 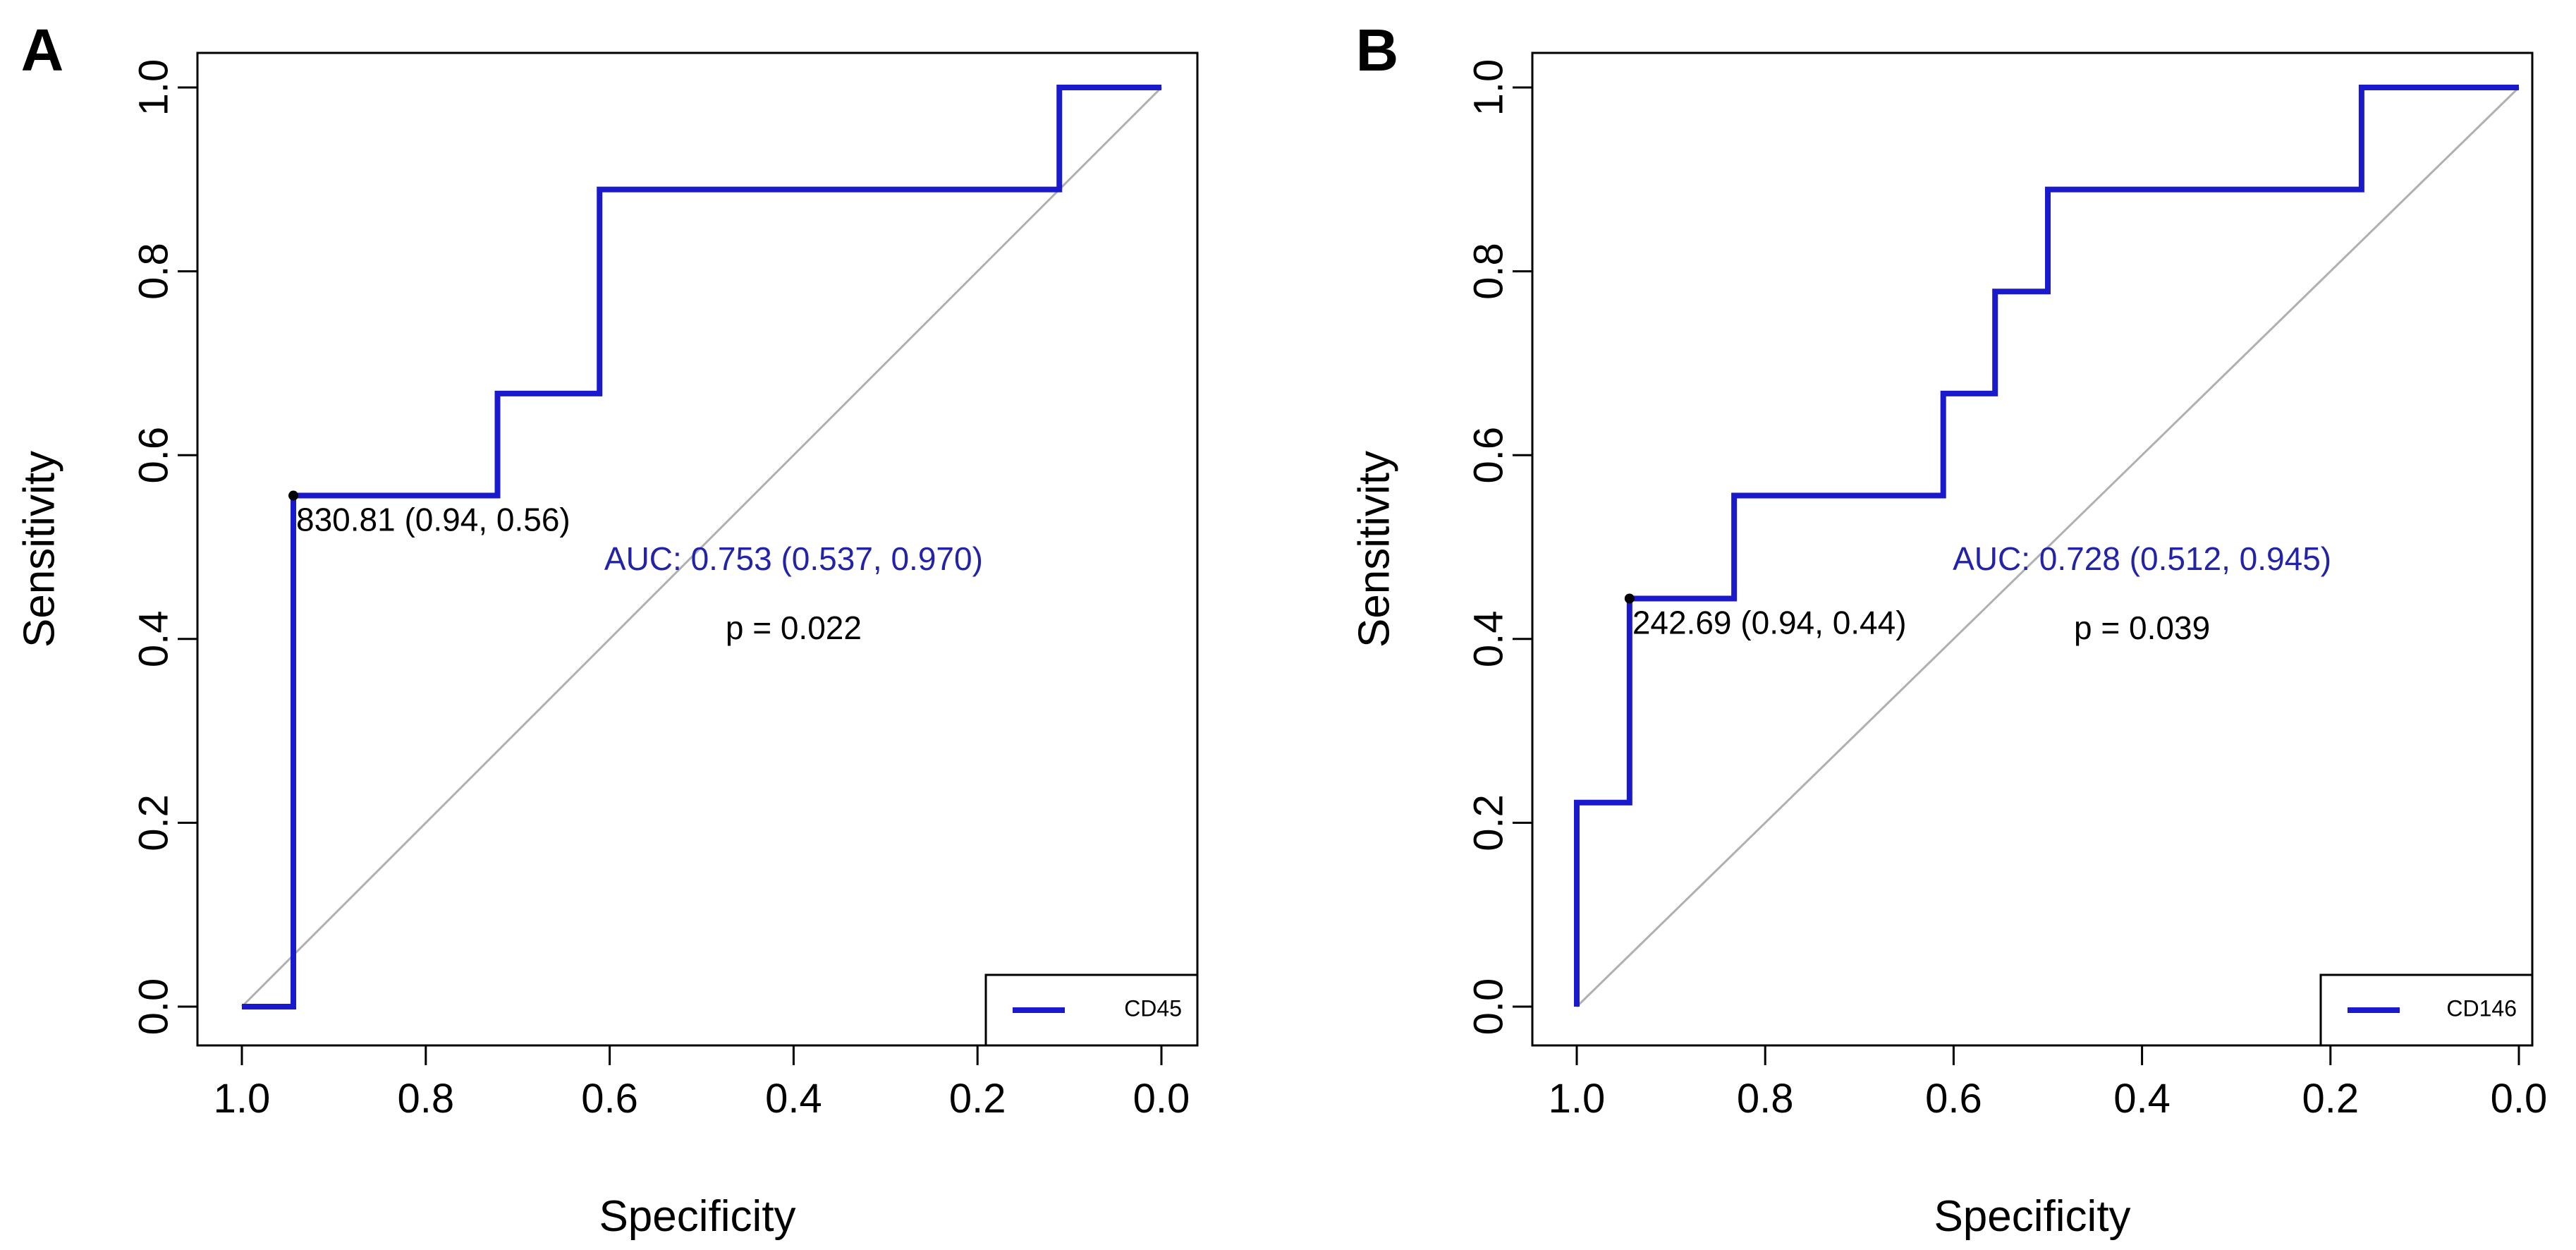 What do you see at coordinates (2482, 1008) in the screenshot?
I see `legend-entry-label: CD146` at bounding box center [2482, 1008].